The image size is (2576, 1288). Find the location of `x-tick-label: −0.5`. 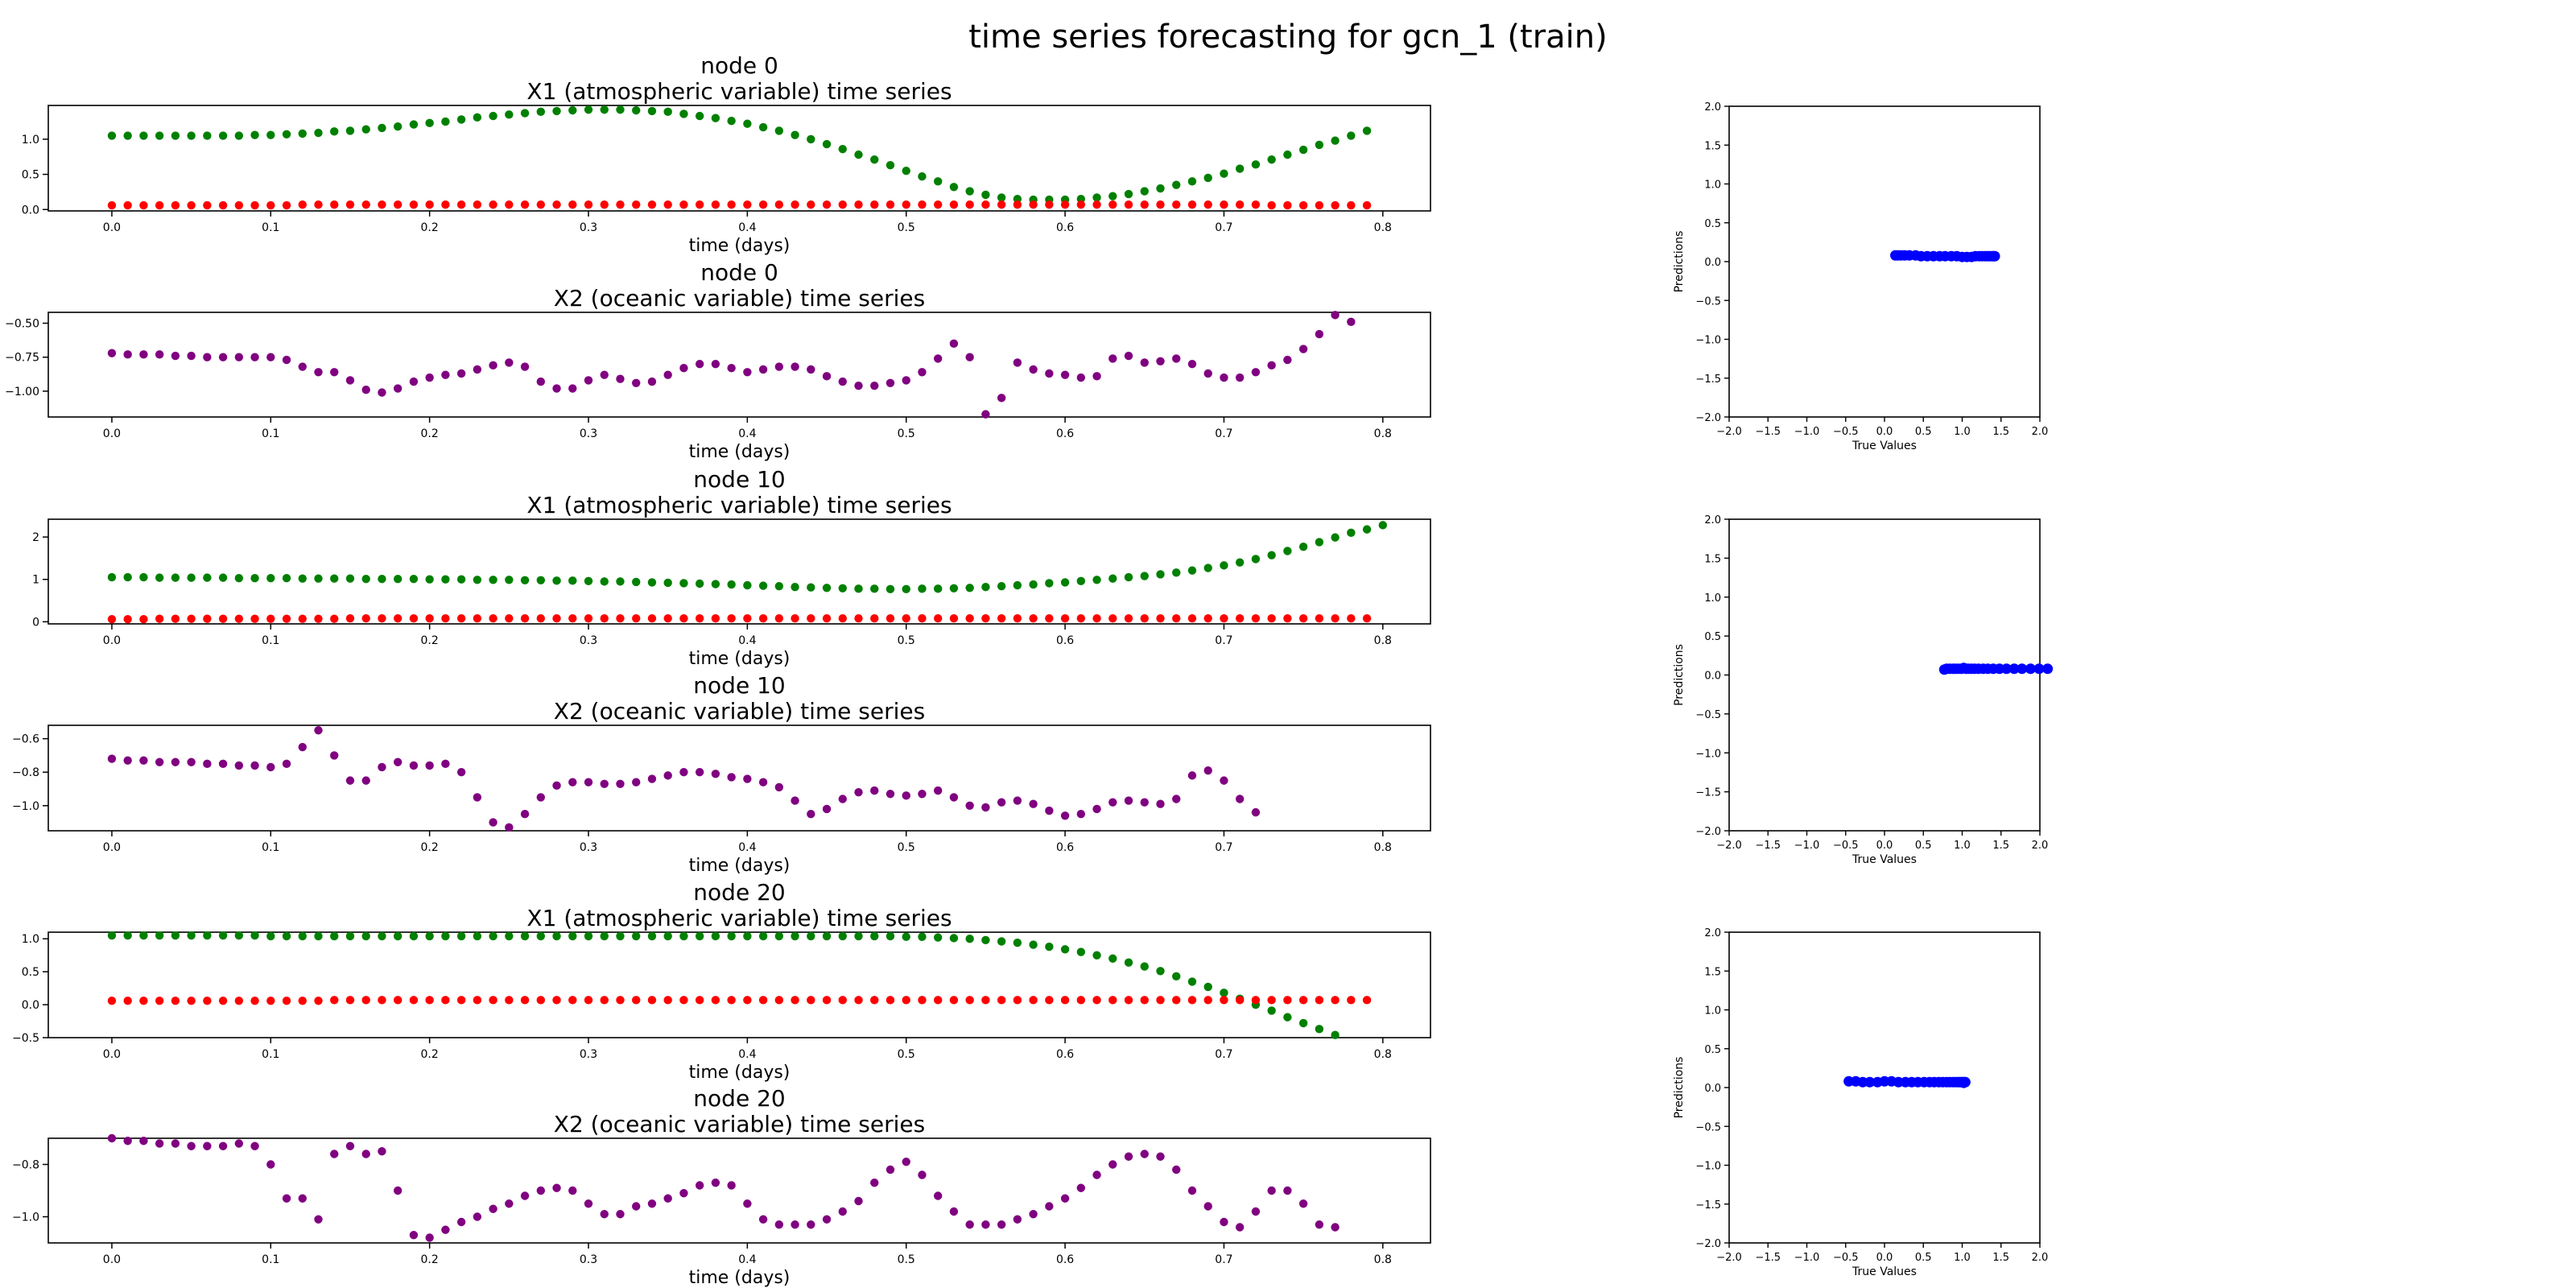

x-tick-label: −0.5 is located at coordinates (1846, 846).